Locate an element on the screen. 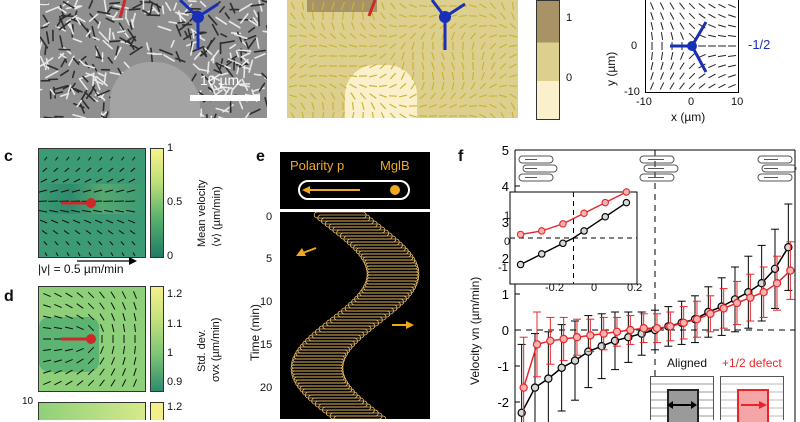 The image size is (800, 422). panel-b-image is located at coordinates (402, 59).